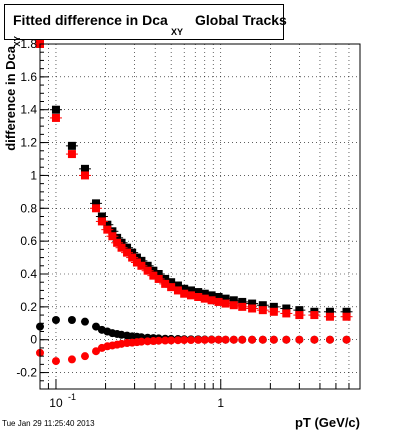 Image resolution: width=400 pixels, height=433 pixels. Describe the element at coordinates (48, 423) in the screenshot. I see `timestamp: Tue Jan 29 11:25:40 2013` at that location.